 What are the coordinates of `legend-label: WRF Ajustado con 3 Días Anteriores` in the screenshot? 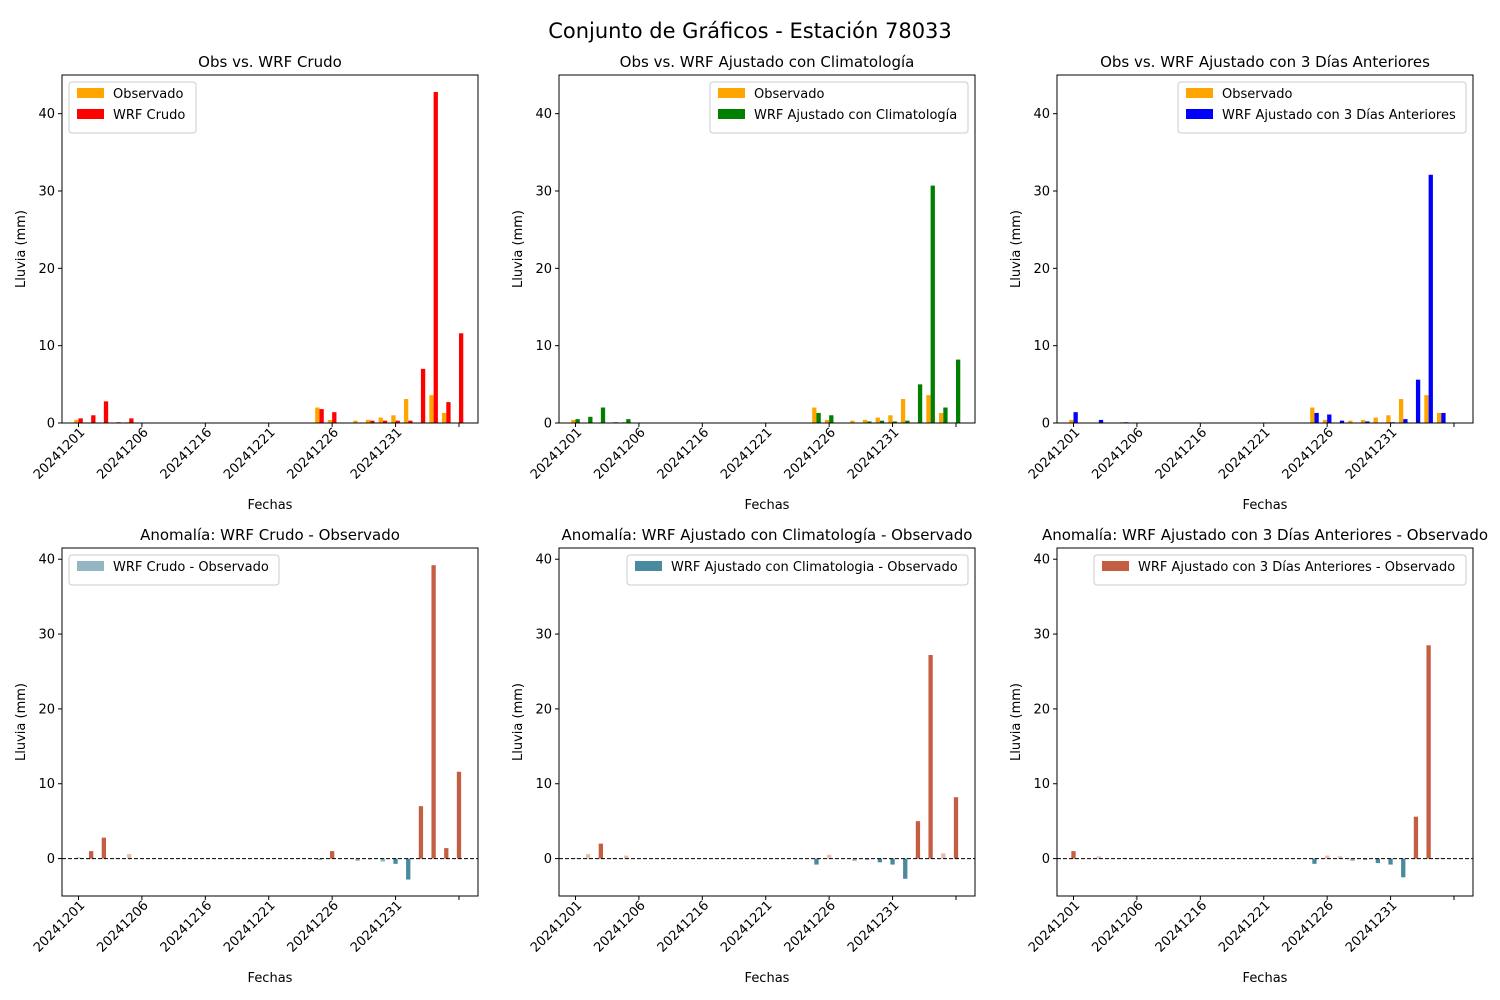 It's located at (1339, 115).